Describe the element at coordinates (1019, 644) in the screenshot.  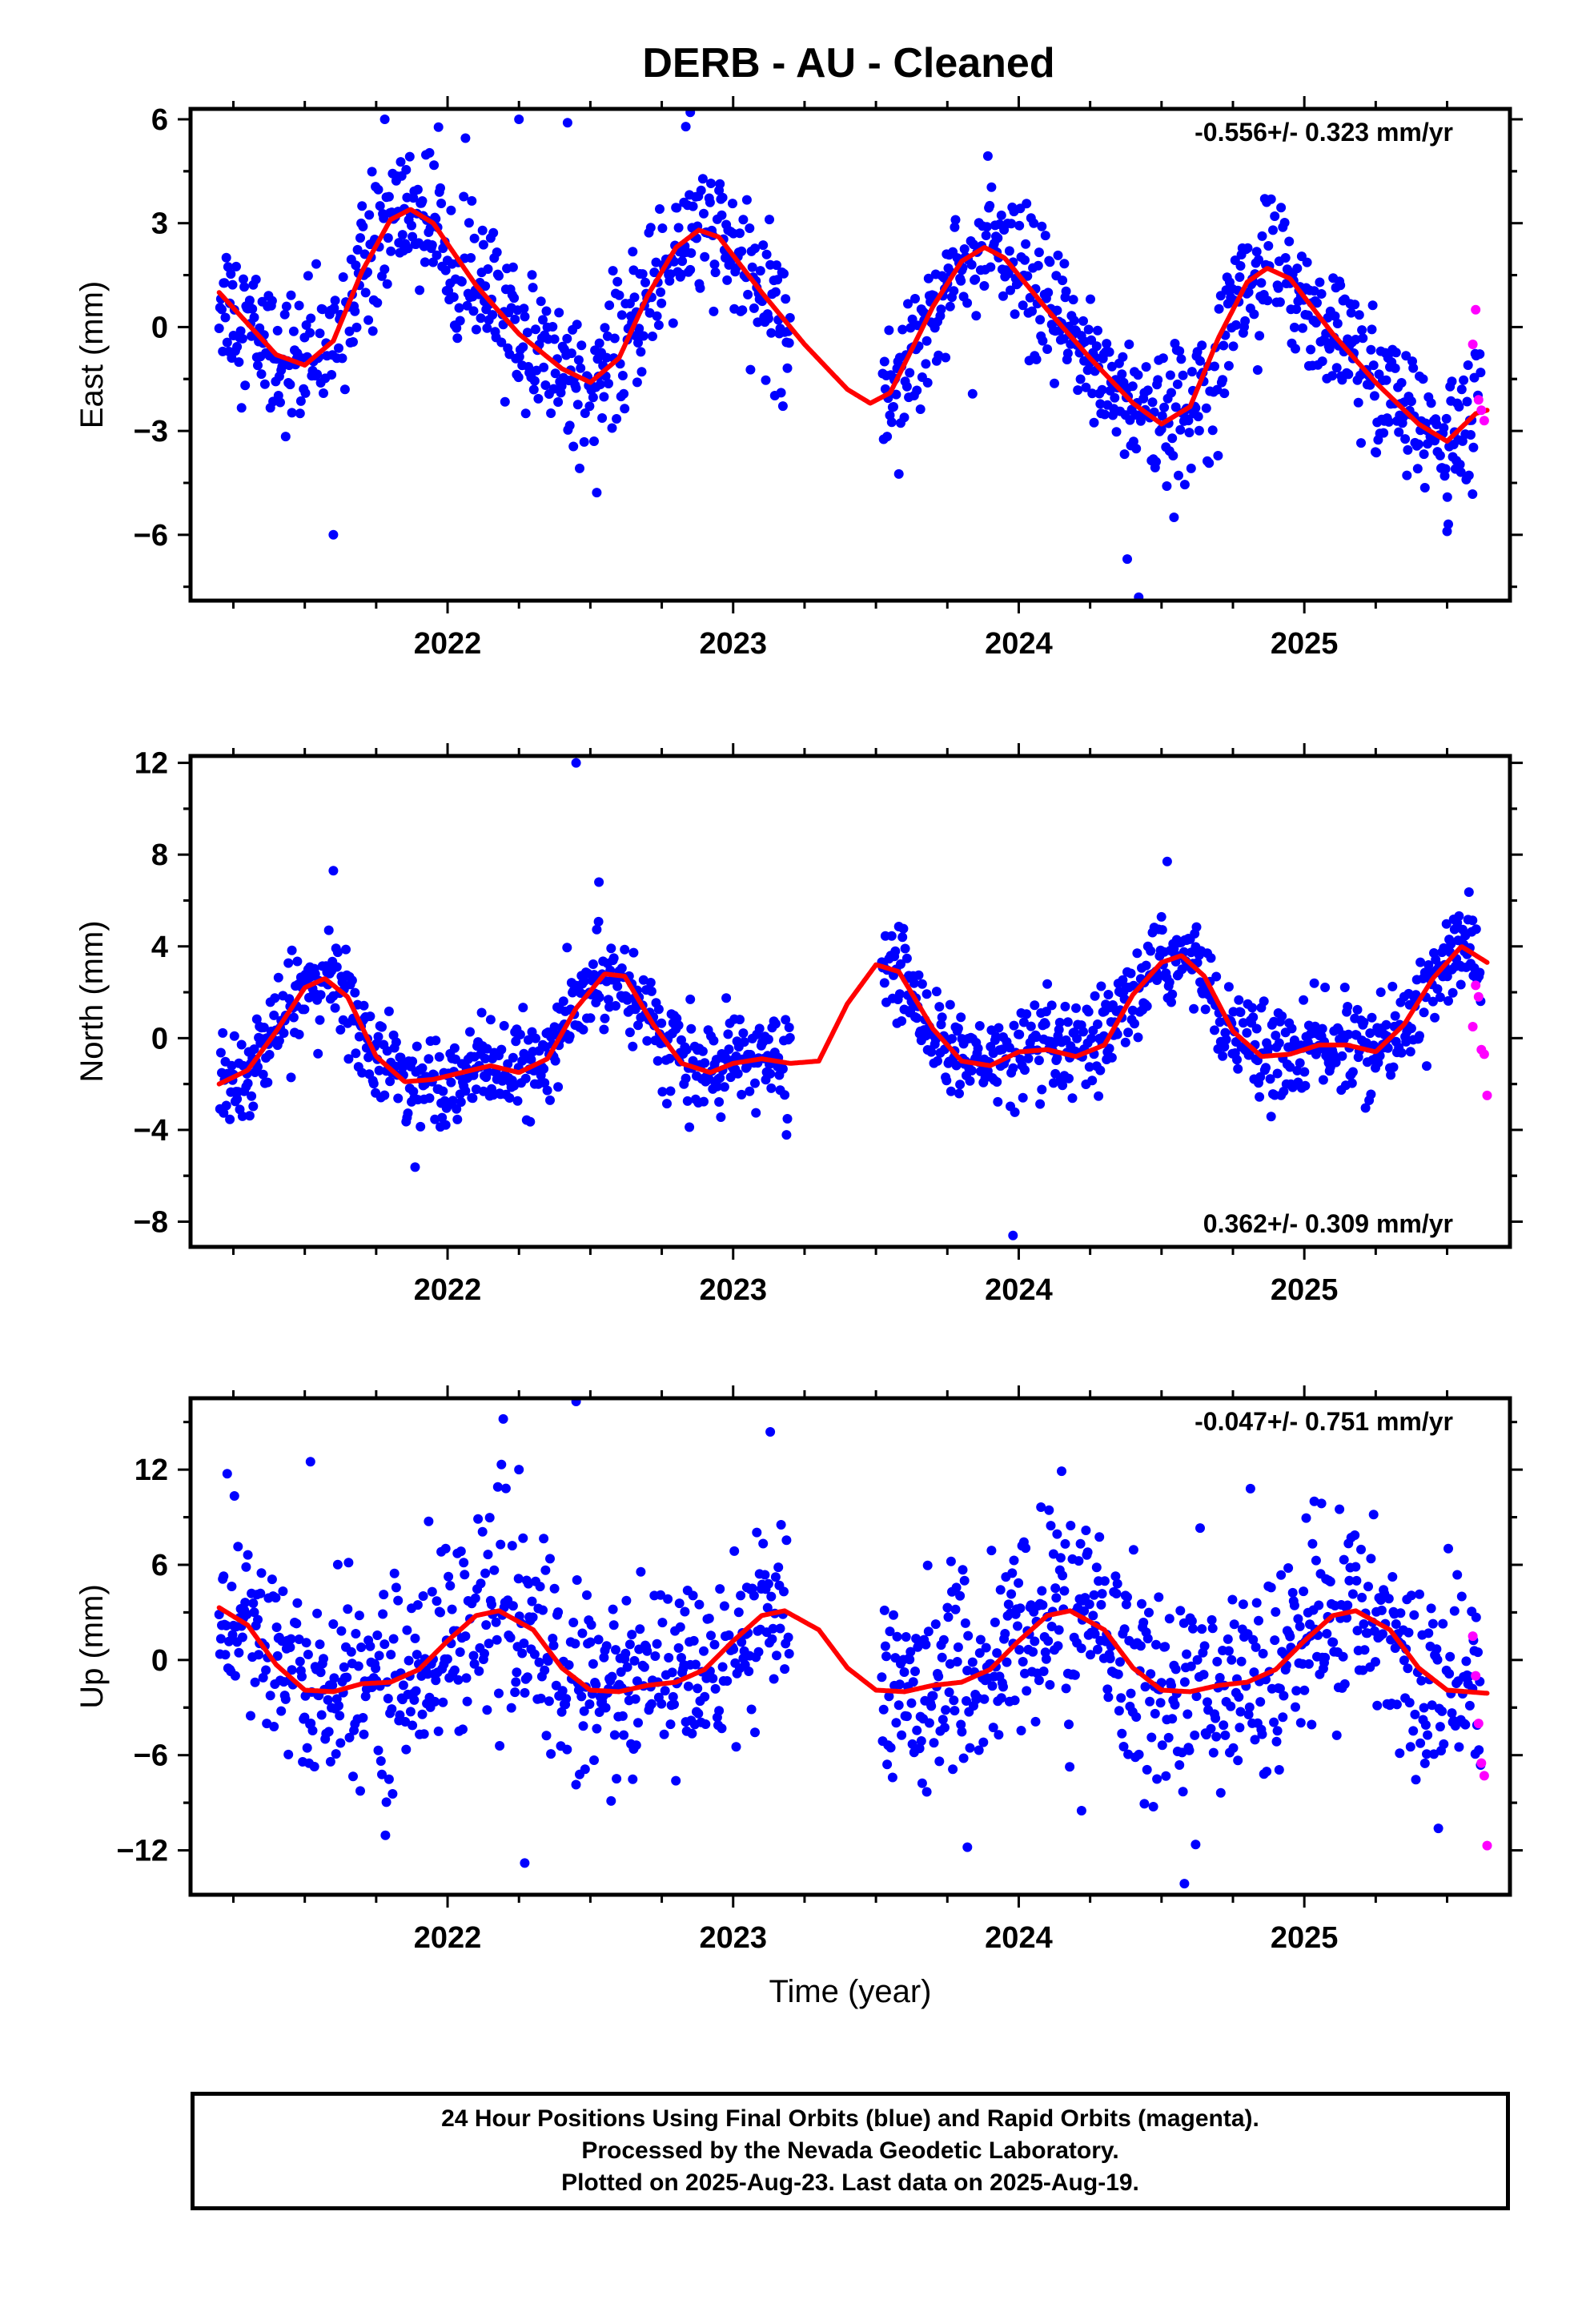
I see `x-tick-label: 2024` at that location.